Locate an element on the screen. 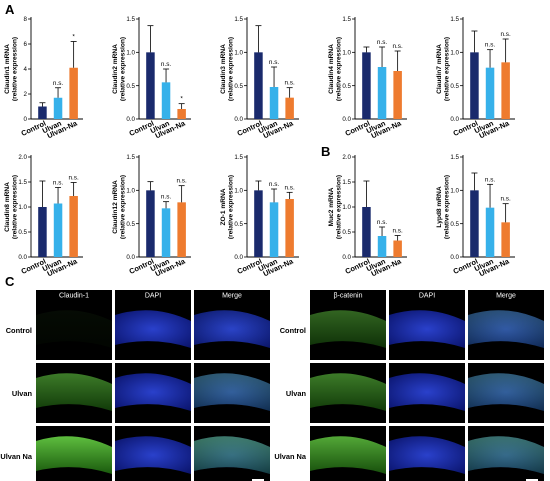 The width and height of the screenshot is (550, 481). column-header: Merge is located at coordinates (506, 295).